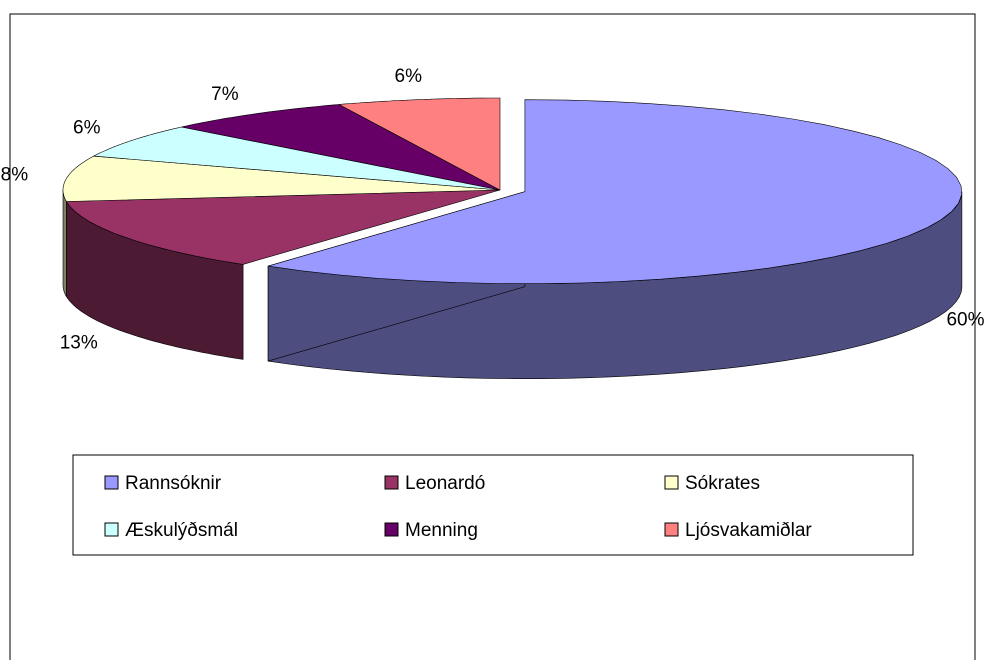  I want to click on legend-label: Menning, so click(441, 530).